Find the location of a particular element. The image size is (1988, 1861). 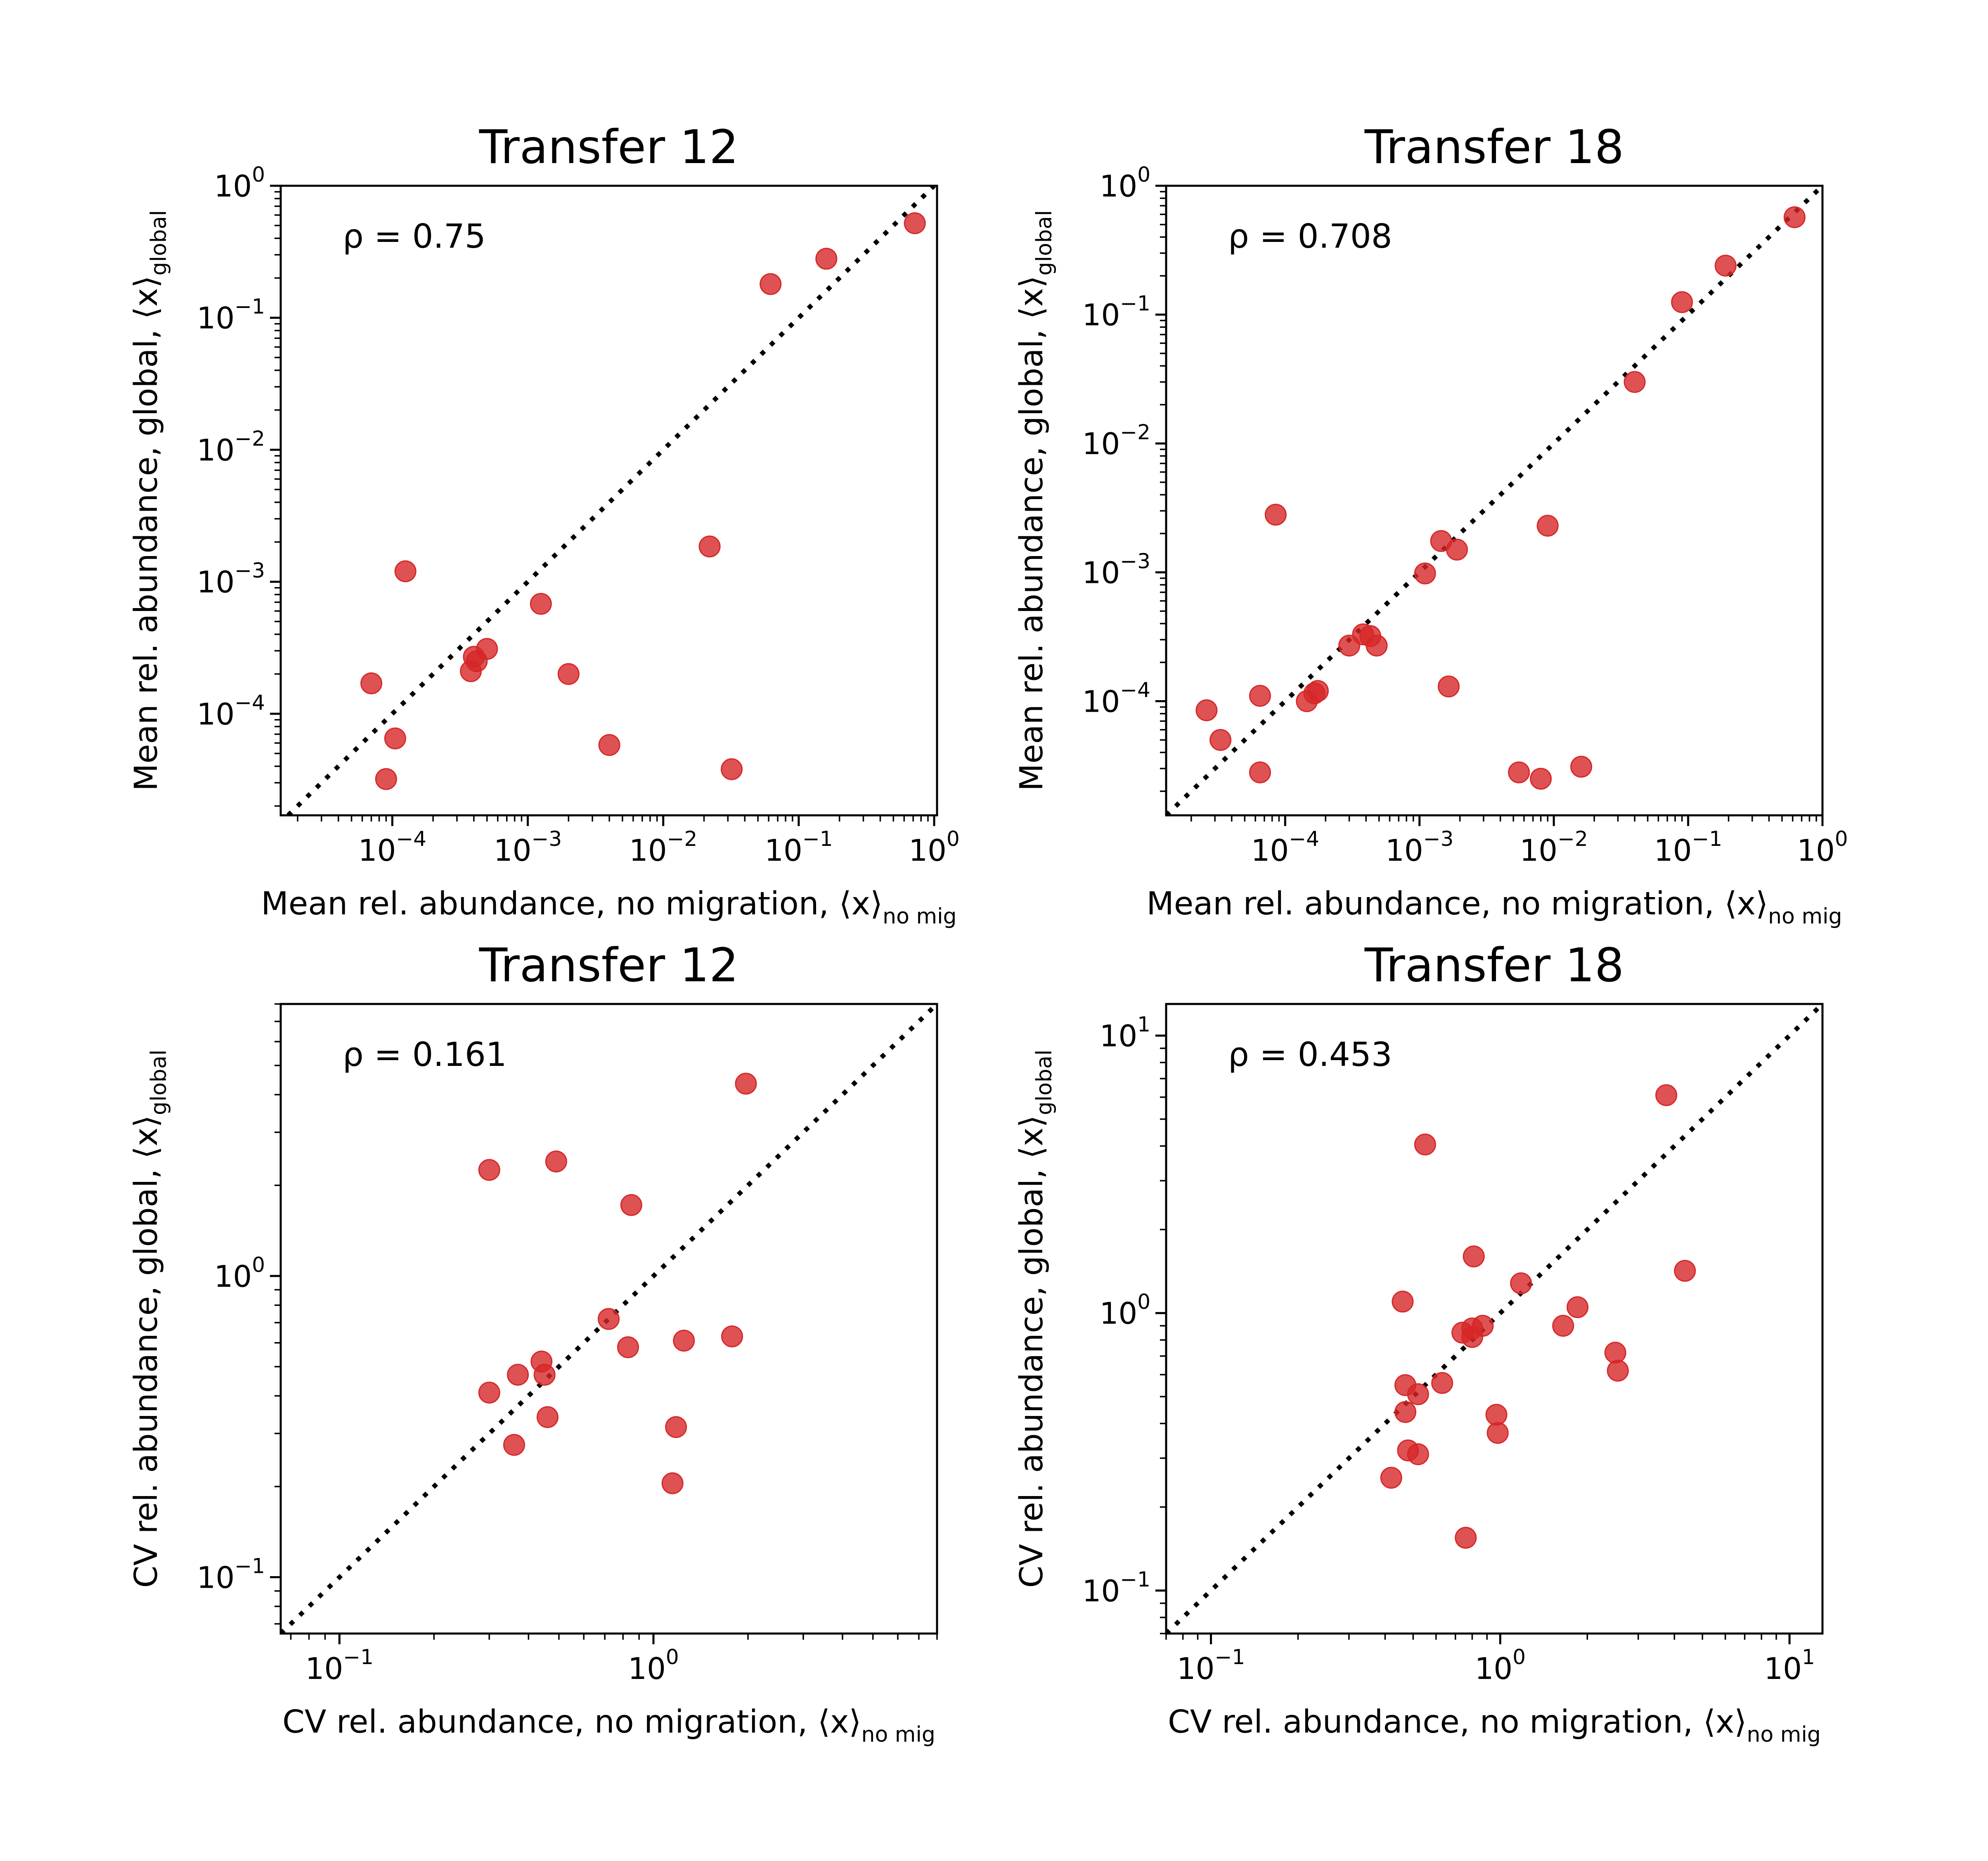

y-tick-label: 10¹ is located at coordinates (1125, 1033).